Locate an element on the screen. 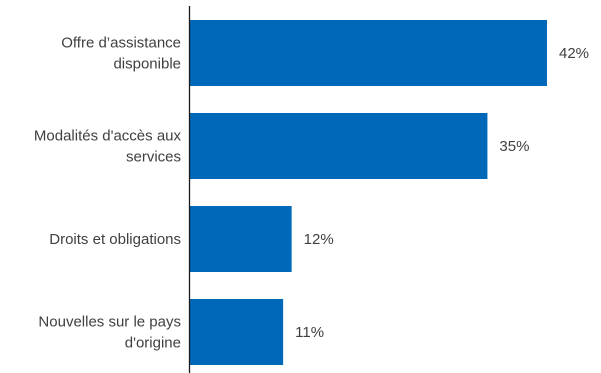  category-label-3: Droits et obligations is located at coordinates (115, 239).